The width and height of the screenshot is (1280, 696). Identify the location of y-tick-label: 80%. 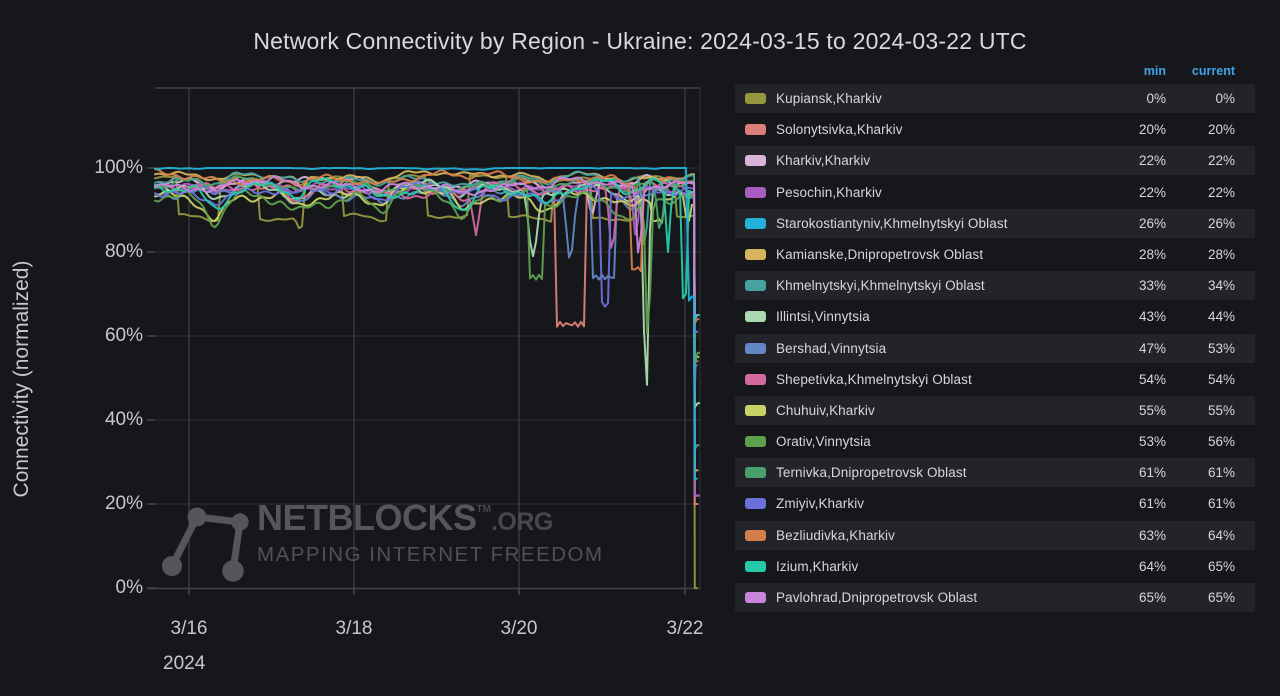
(123, 251).